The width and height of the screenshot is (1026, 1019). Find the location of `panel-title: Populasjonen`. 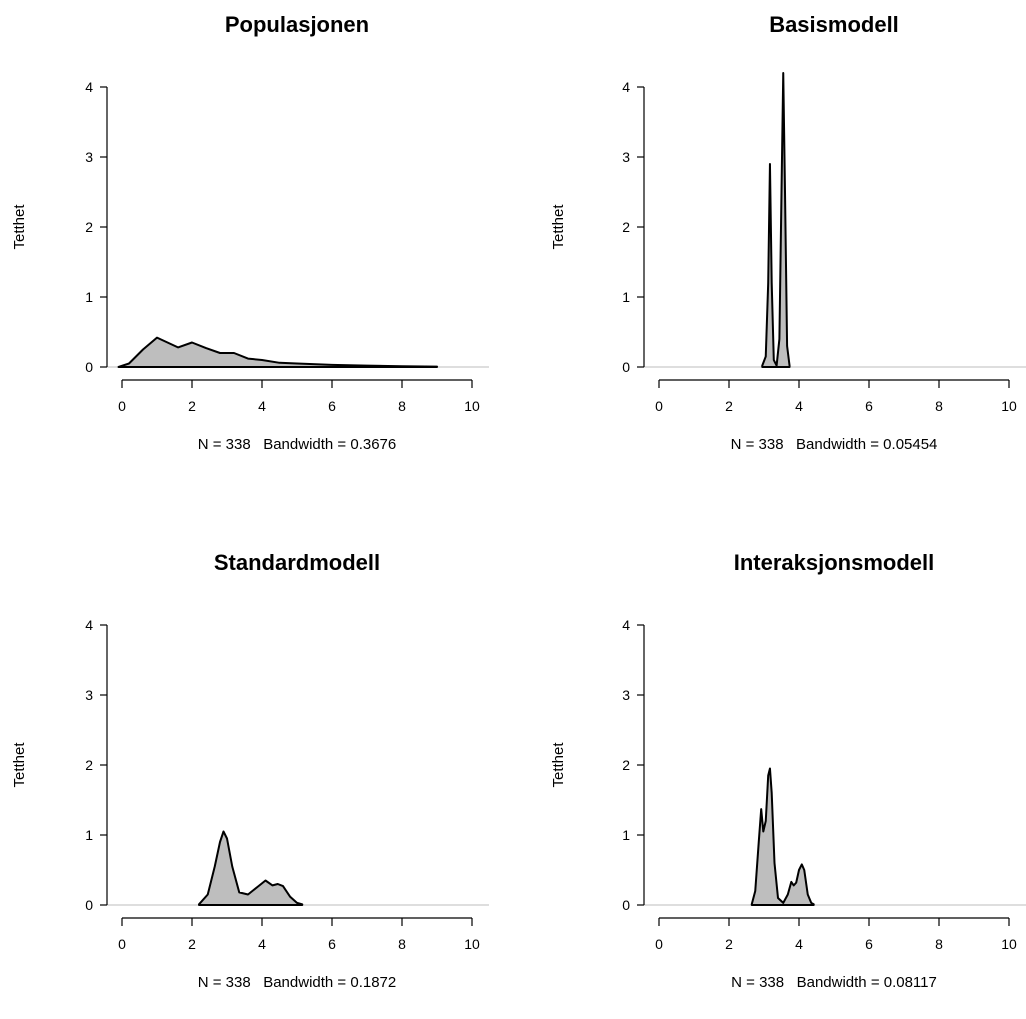

panel-title: Populasjonen is located at coordinates (297, 24).